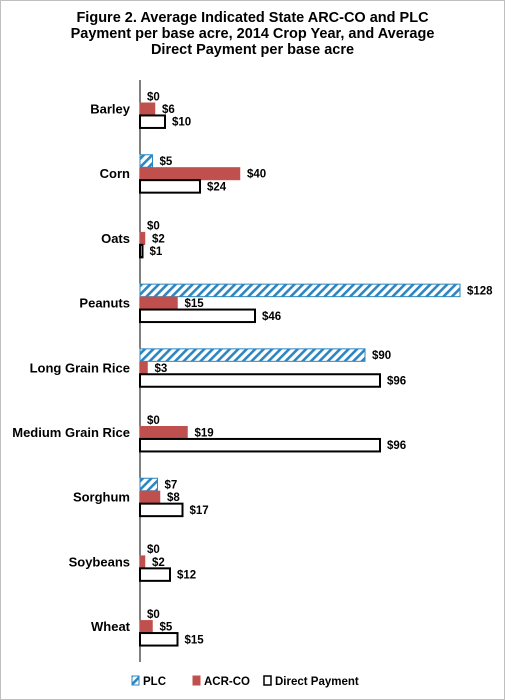  What do you see at coordinates (148, 484) in the screenshot?
I see `bar-plc-sorghum` at bounding box center [148, 484].